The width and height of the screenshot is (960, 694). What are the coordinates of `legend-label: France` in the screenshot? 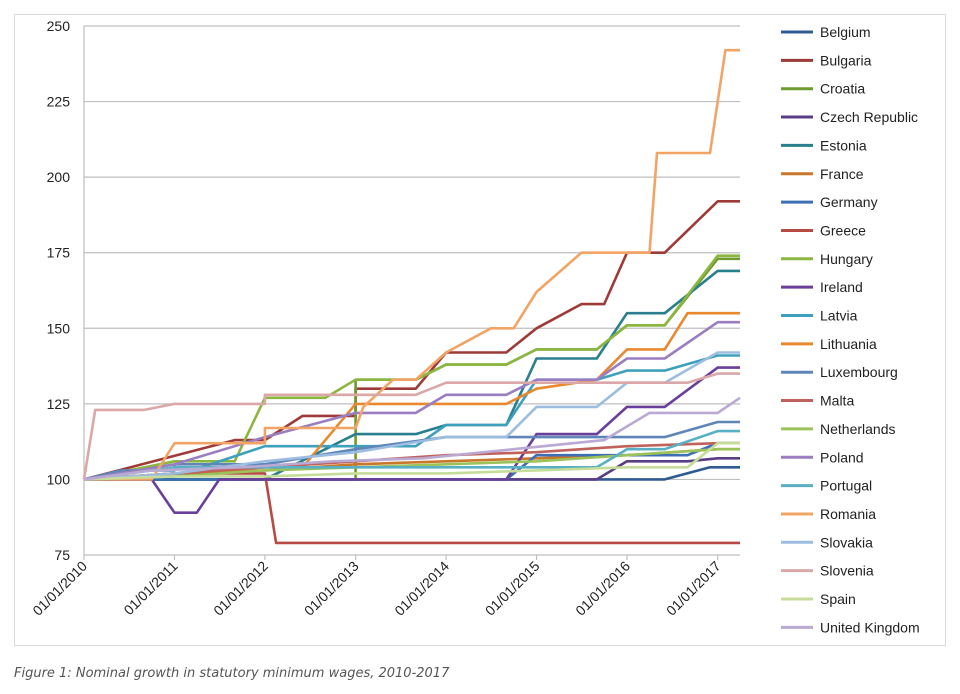 It's located at (842, 174).